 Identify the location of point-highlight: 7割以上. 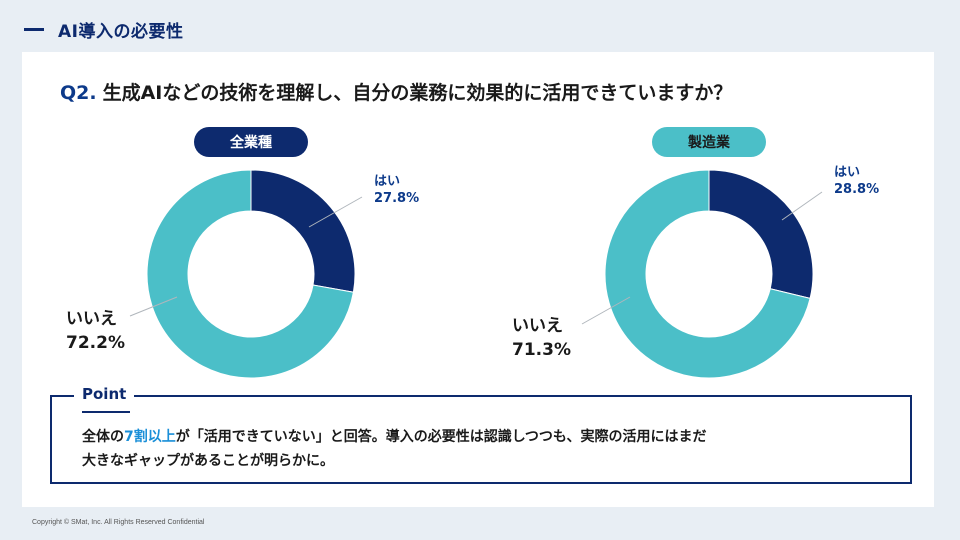
(150, 437).